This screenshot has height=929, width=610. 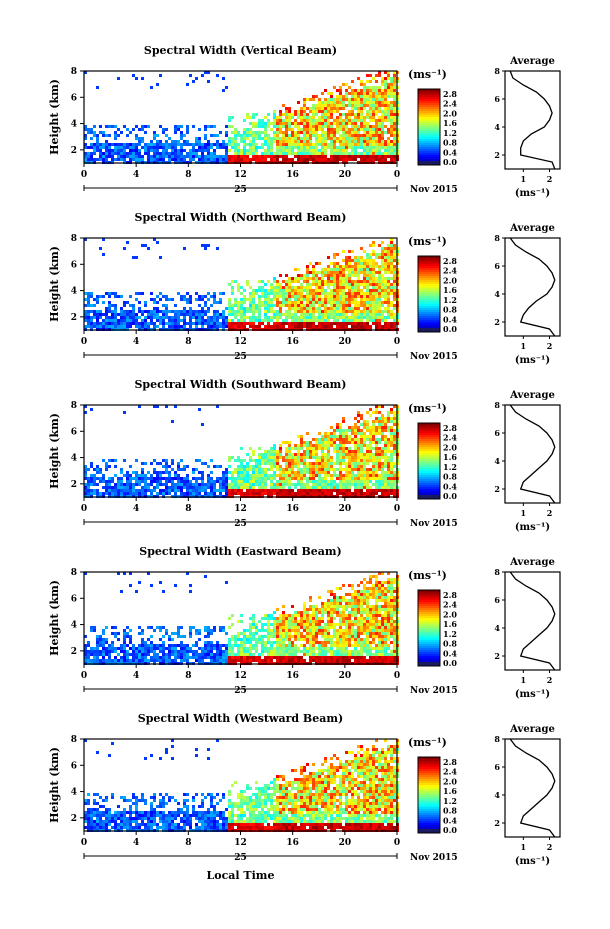 I want to click on colorbar-tick-label: 0.4, so click(x=450, y=152).